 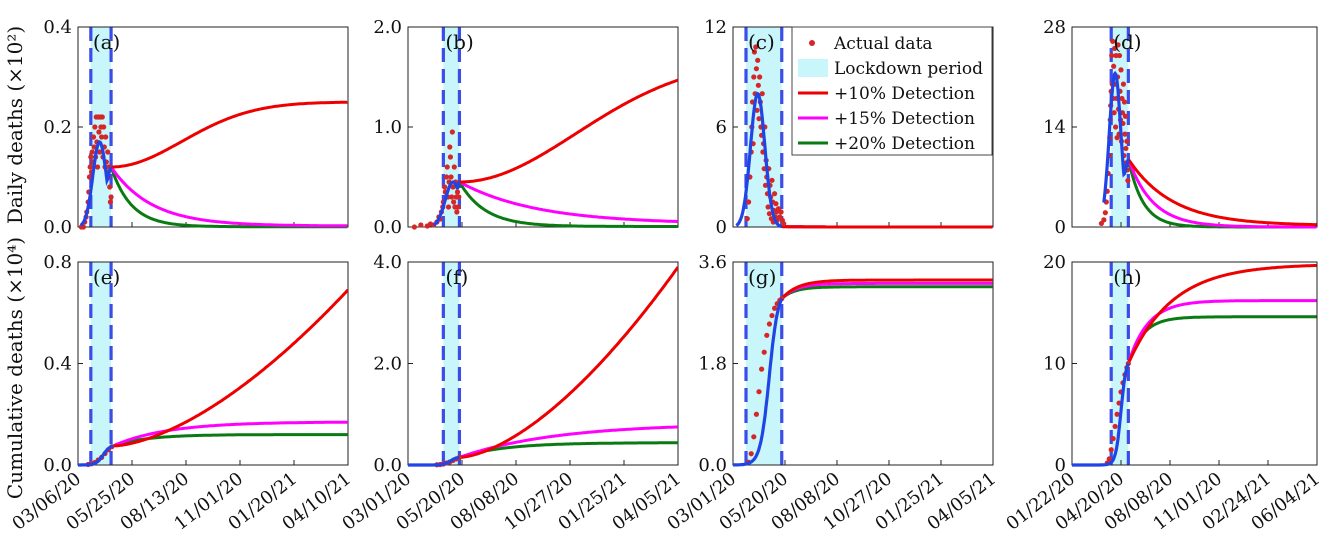 What do you see at coordinates (904, 119) in the screenshot?
I see `legend-label-det15: +15% Detection` at bounding box center [904, 119].